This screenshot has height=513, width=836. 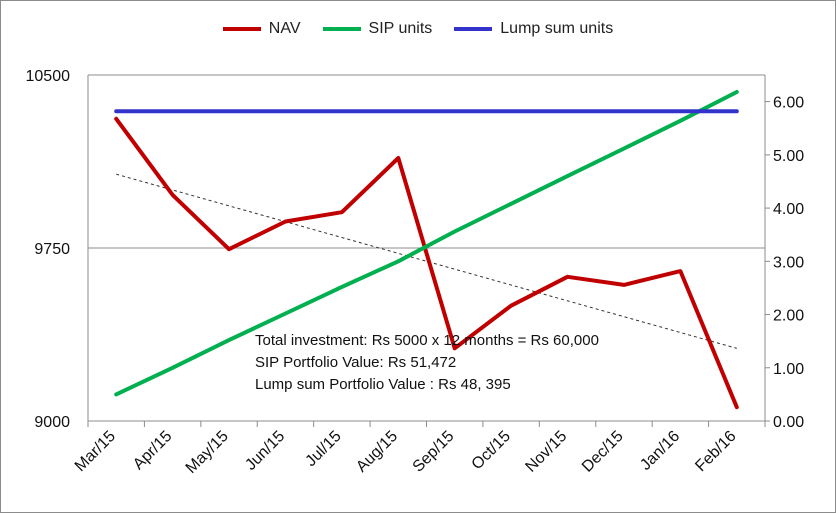 I want to click on y-right-tick-label-2: 4.00, so click(x=788, y=209).